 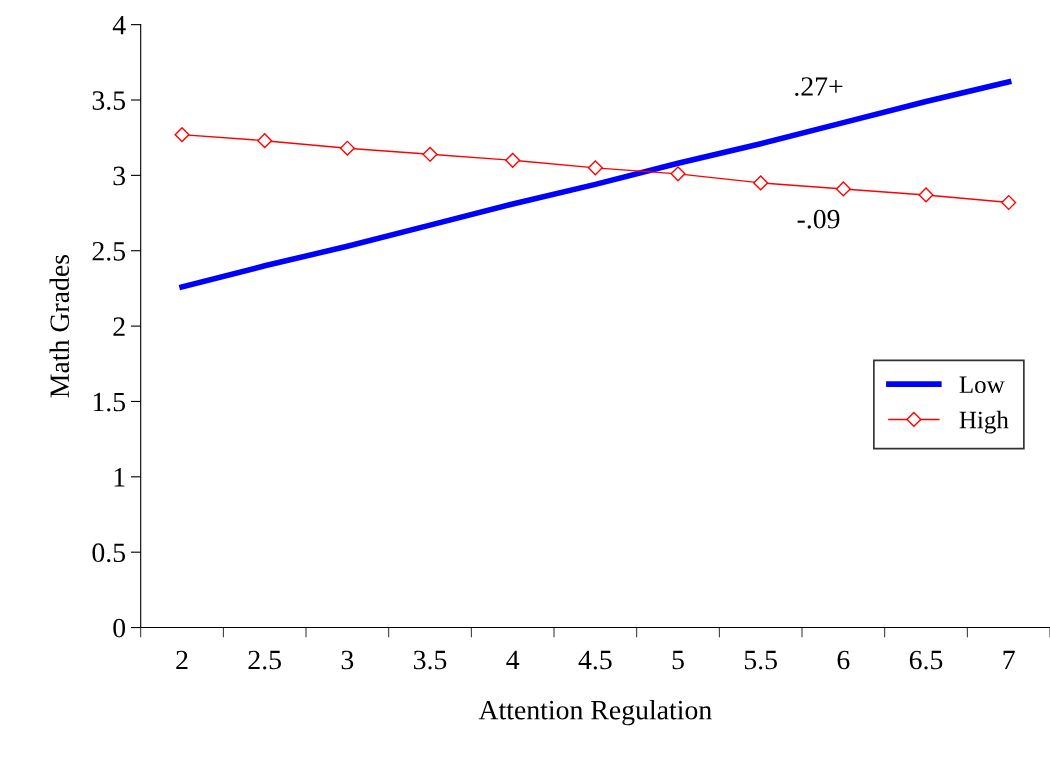 I want to click on x-tick-label: 3, so click(x=347, y=660).